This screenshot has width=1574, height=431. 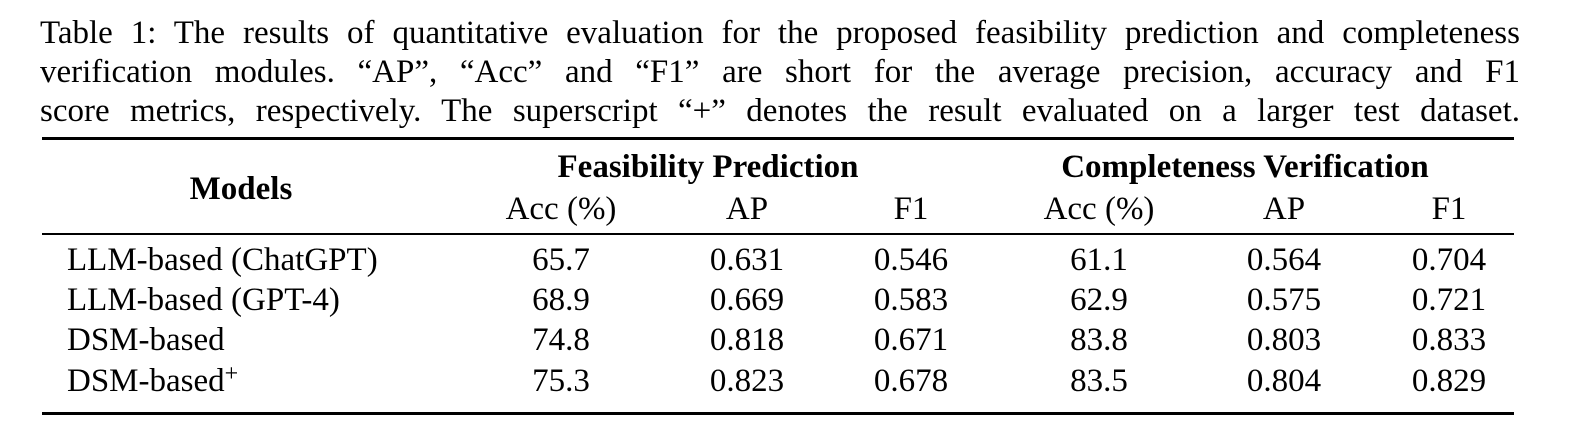 What do you see at coordinates (1099, 260) in the screenshot?
I see `table-cell: 61.1` at bounding box center [1099, 260].